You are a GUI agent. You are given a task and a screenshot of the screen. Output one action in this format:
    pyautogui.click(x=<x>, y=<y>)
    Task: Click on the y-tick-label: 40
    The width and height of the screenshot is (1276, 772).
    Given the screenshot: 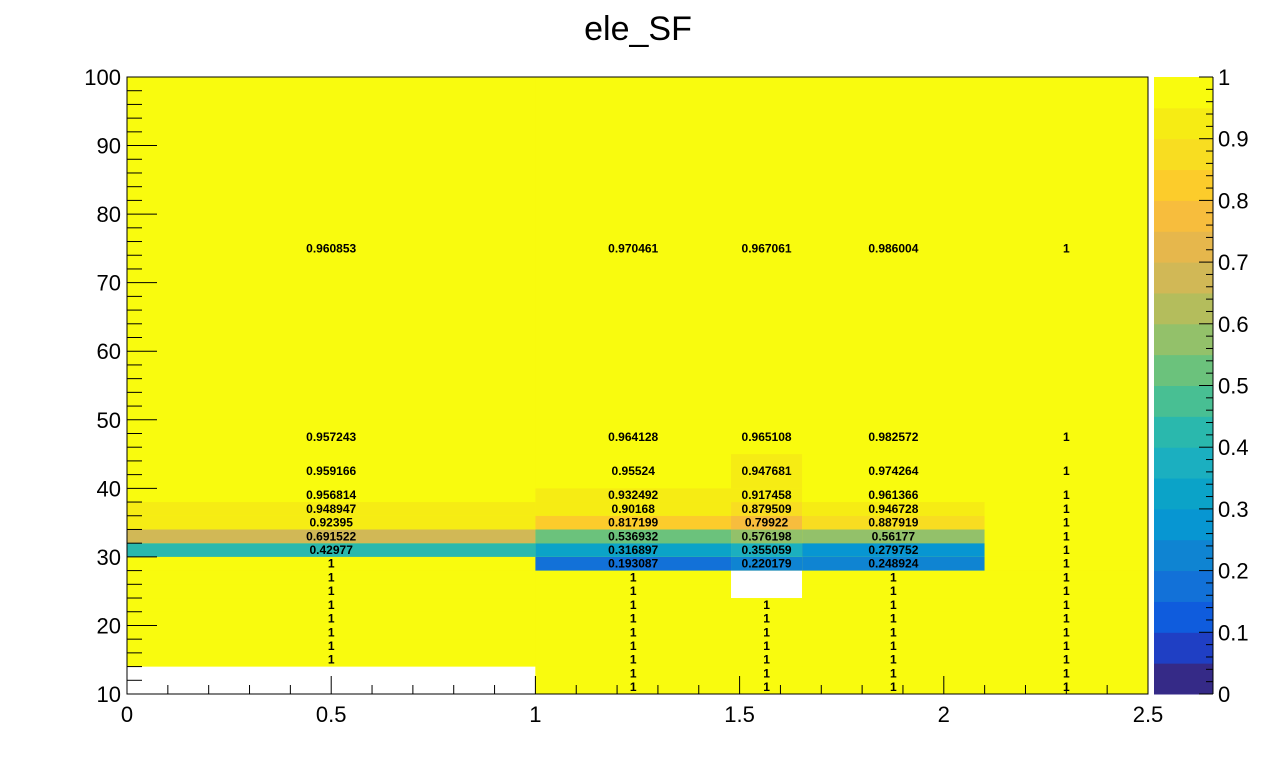 What is the action you would take?
    pyautogui.click(x=109, y=488)
    